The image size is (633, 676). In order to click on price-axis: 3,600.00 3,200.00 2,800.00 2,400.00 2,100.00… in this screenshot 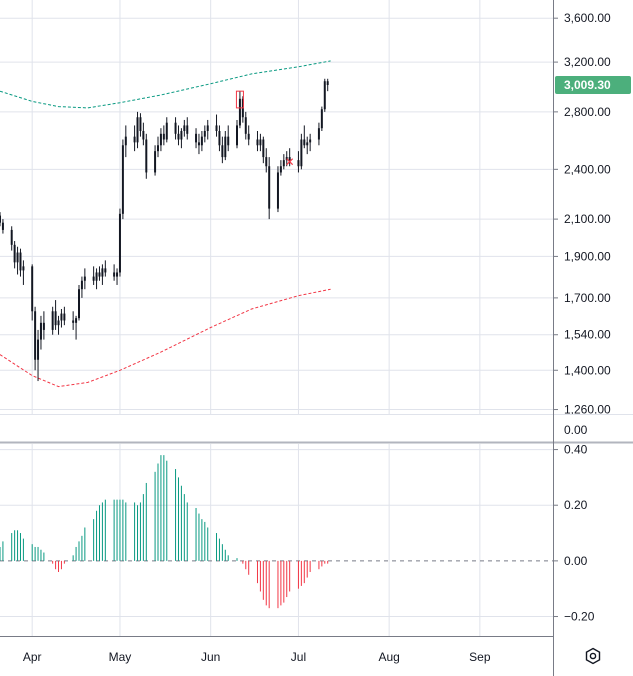, I will do `click(582, 214)`.